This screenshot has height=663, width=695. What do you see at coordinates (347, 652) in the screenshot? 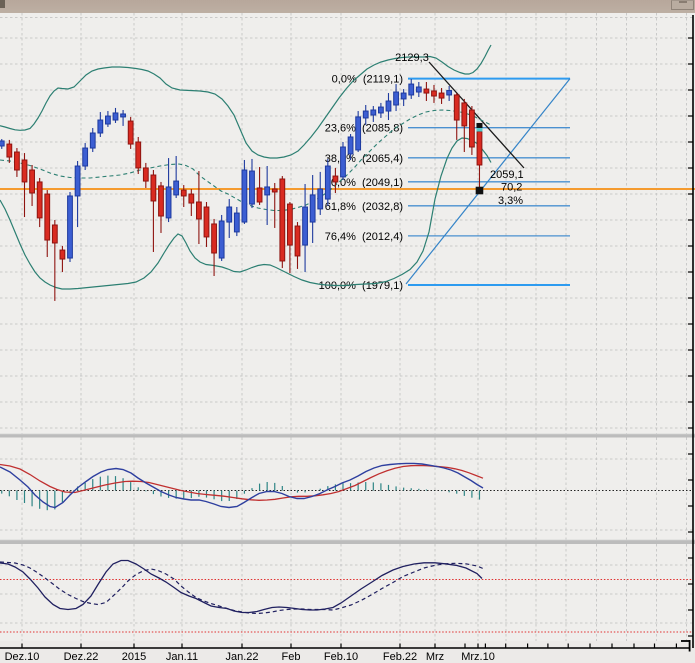
I see `x-axis-area` at bounding box center [347, 652].